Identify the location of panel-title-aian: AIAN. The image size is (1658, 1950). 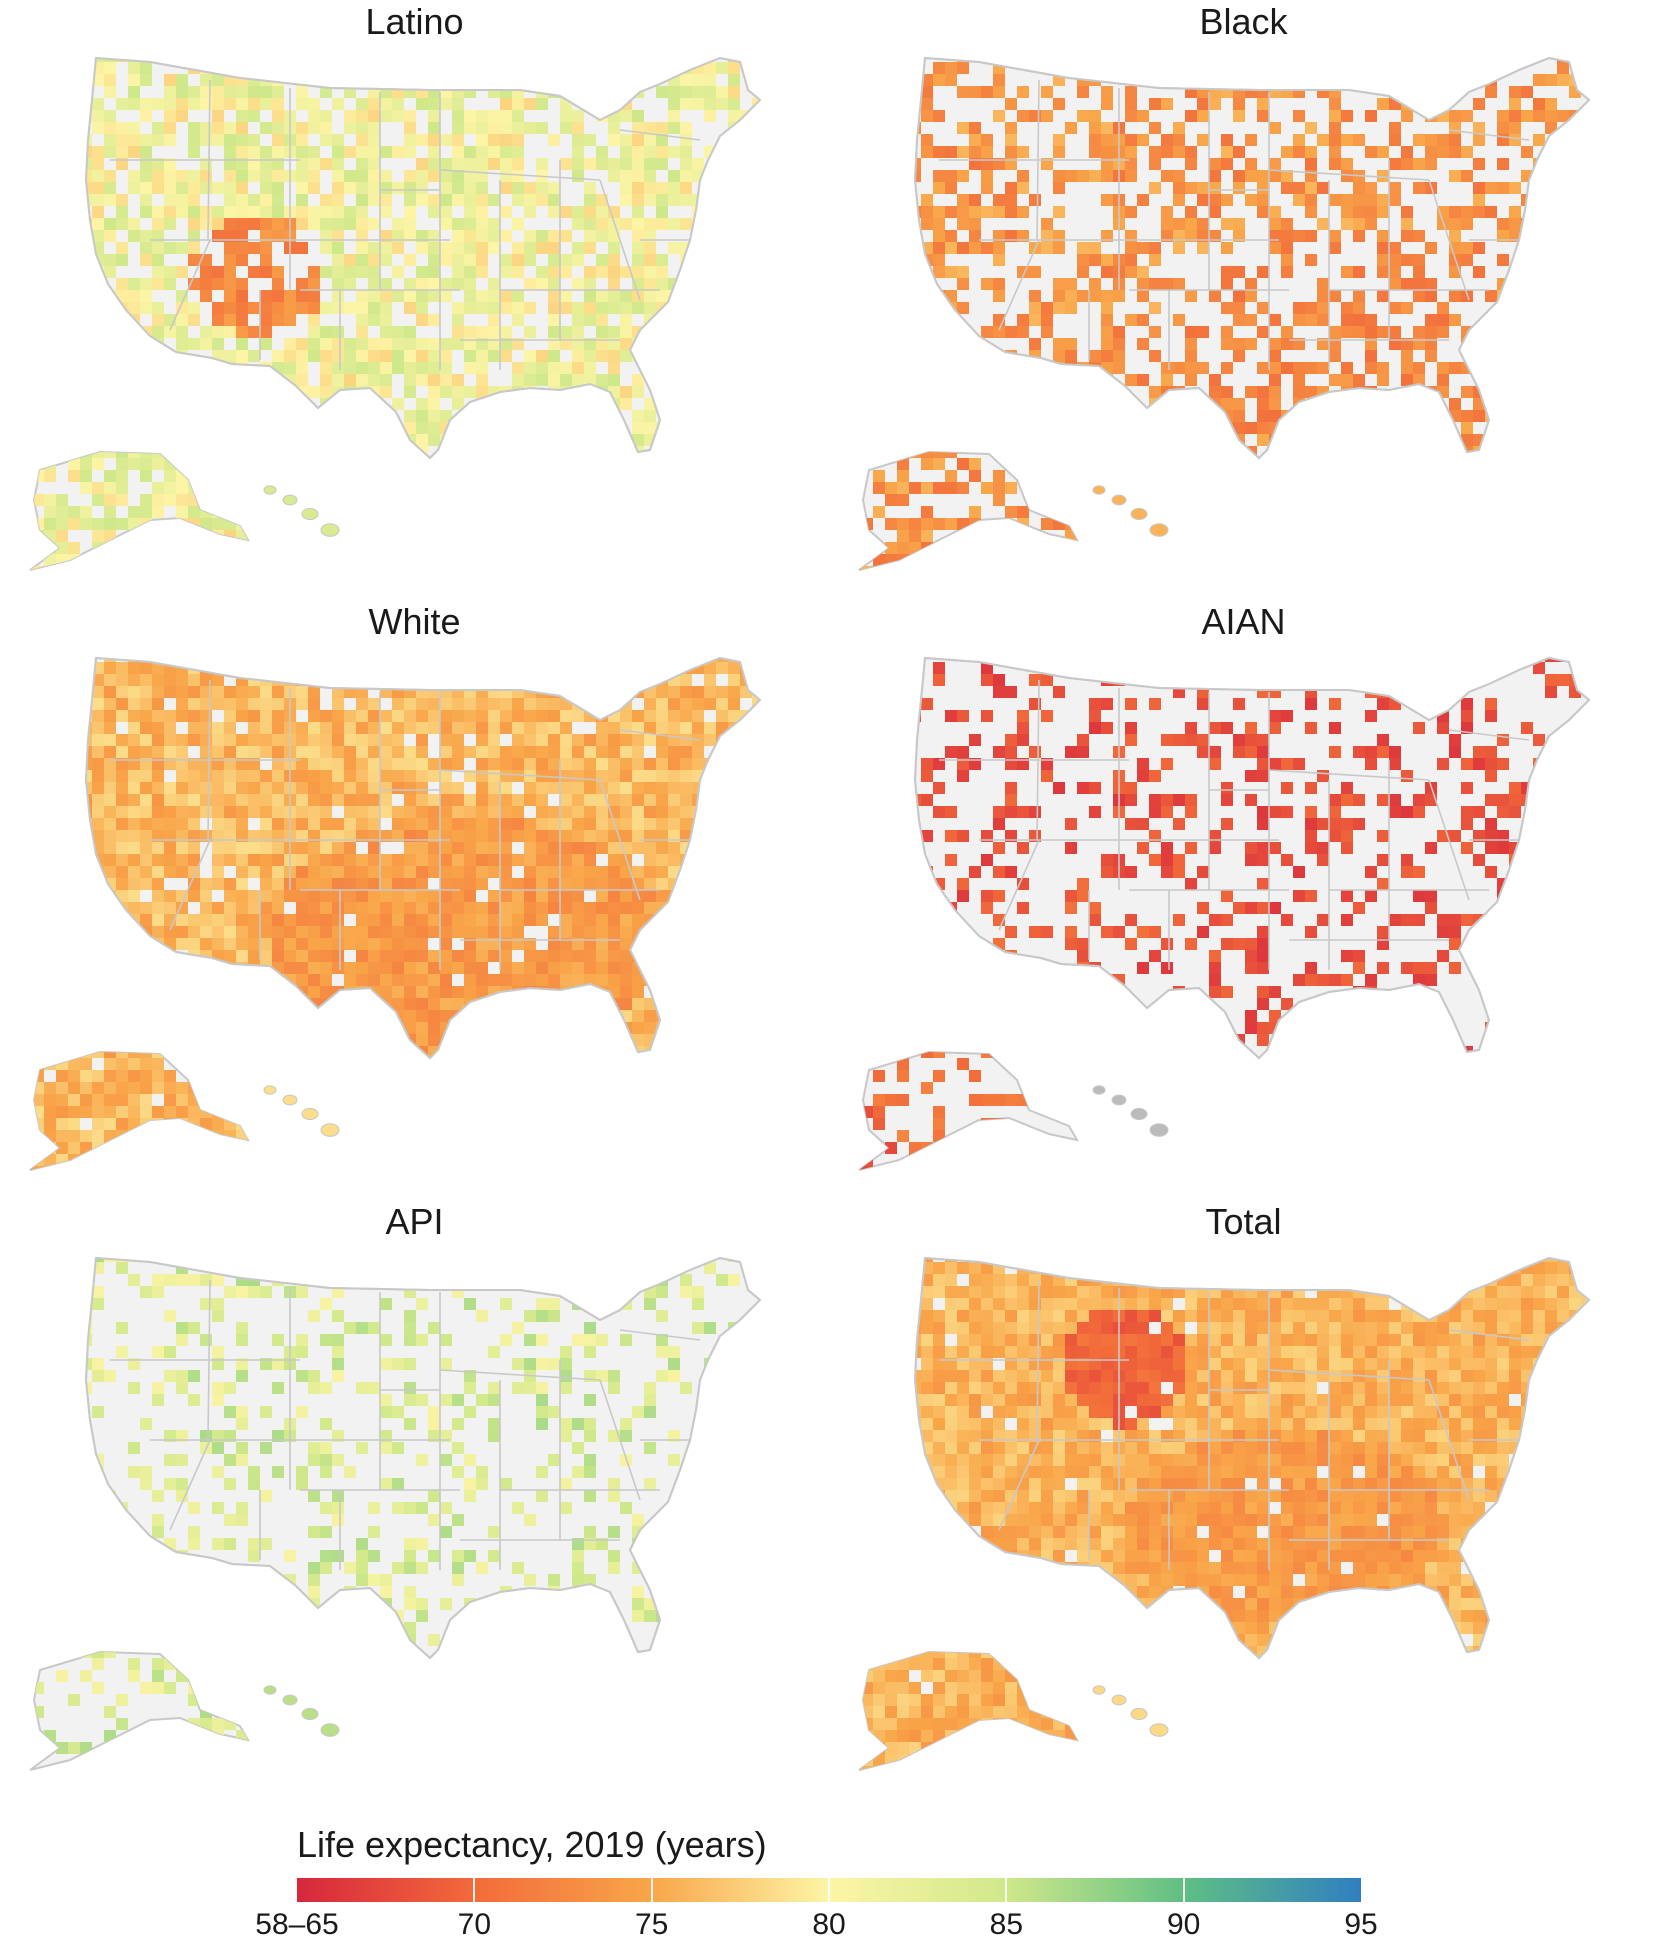
(1243, 621).